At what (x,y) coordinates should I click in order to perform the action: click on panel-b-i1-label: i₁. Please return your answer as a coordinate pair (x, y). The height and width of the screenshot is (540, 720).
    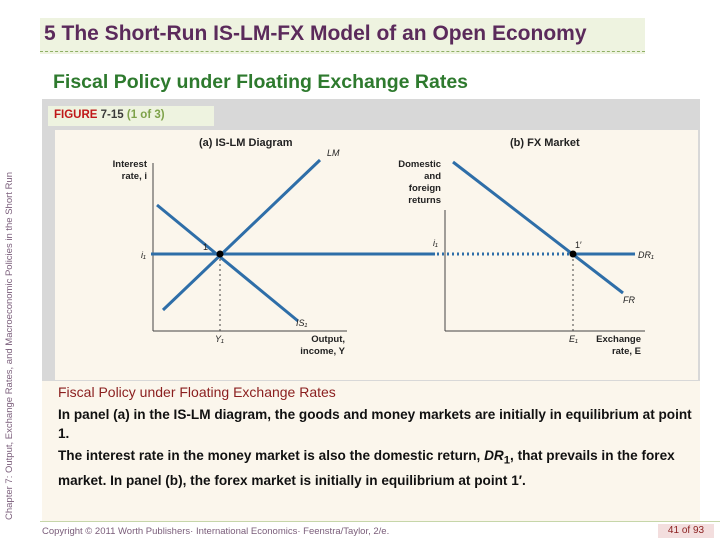
    Looking at the image, I should click on (435, 243).